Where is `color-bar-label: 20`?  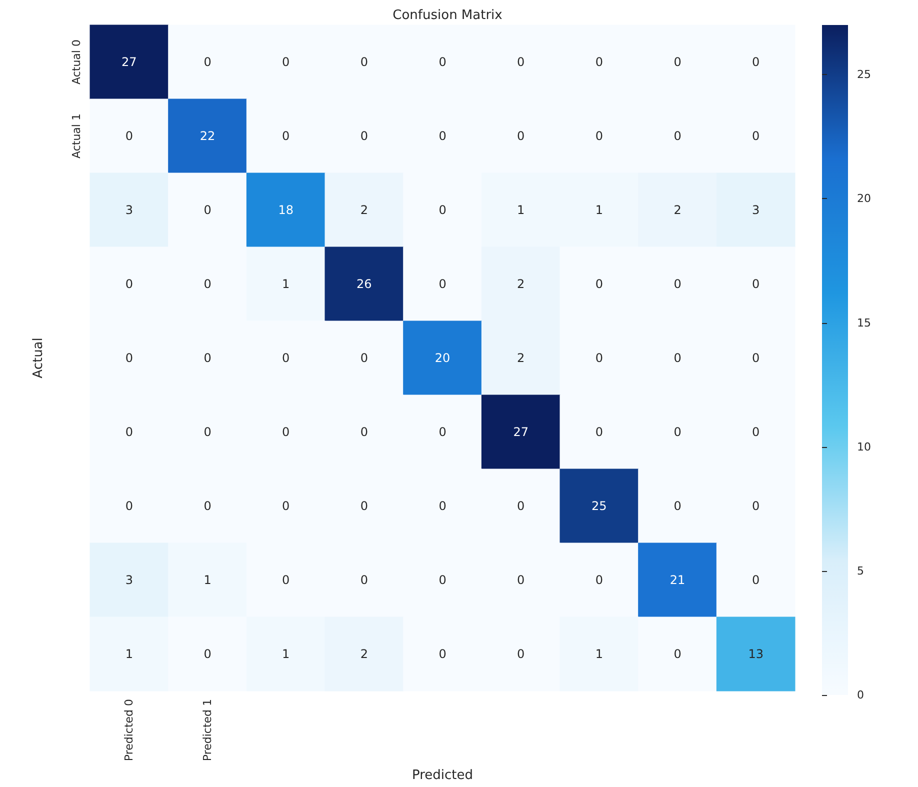
color-bar-label: 20 is located at coordinates (864, 199).